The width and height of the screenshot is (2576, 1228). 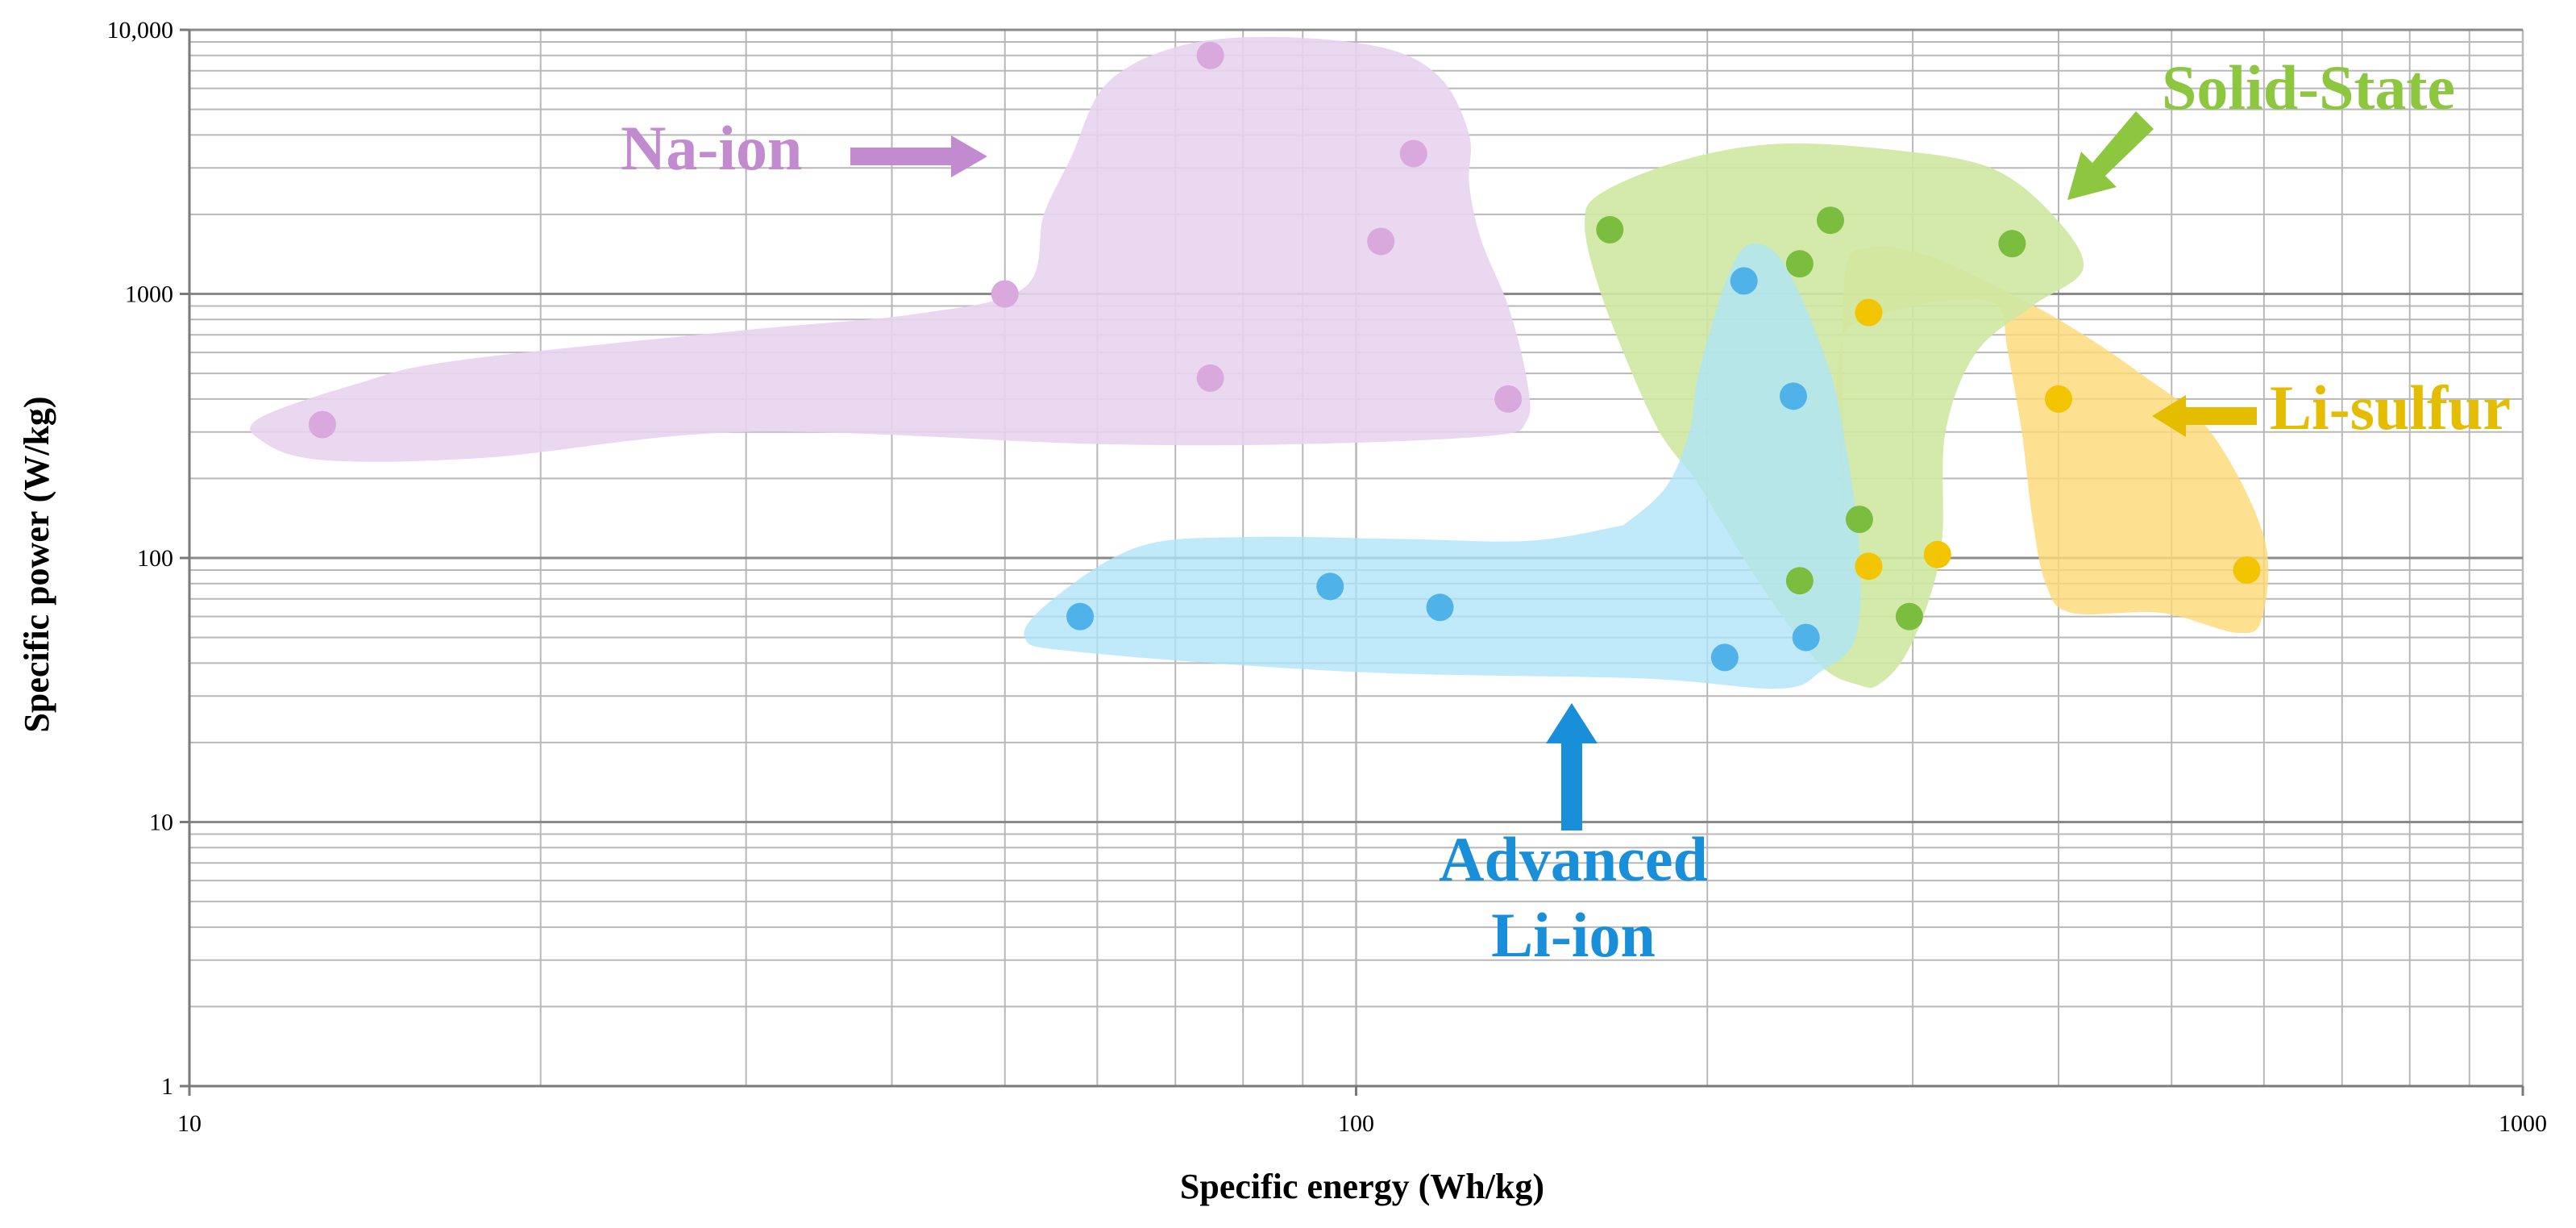 I want to click on annotation-solid-state: Solid-State, so click(x=2308, y=87).